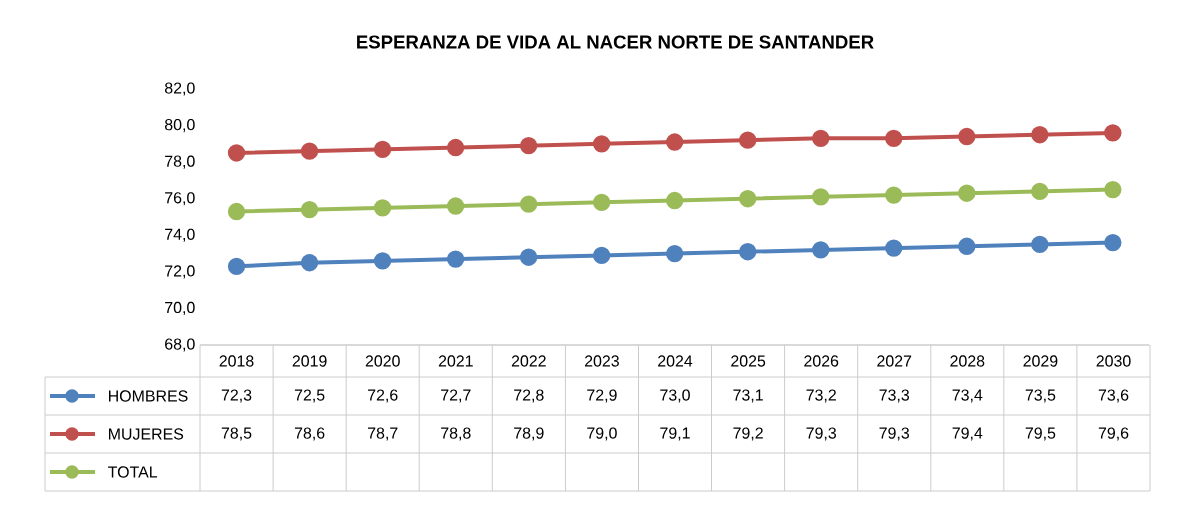  I want to click on data-label: 79,2, so click(748, 434).